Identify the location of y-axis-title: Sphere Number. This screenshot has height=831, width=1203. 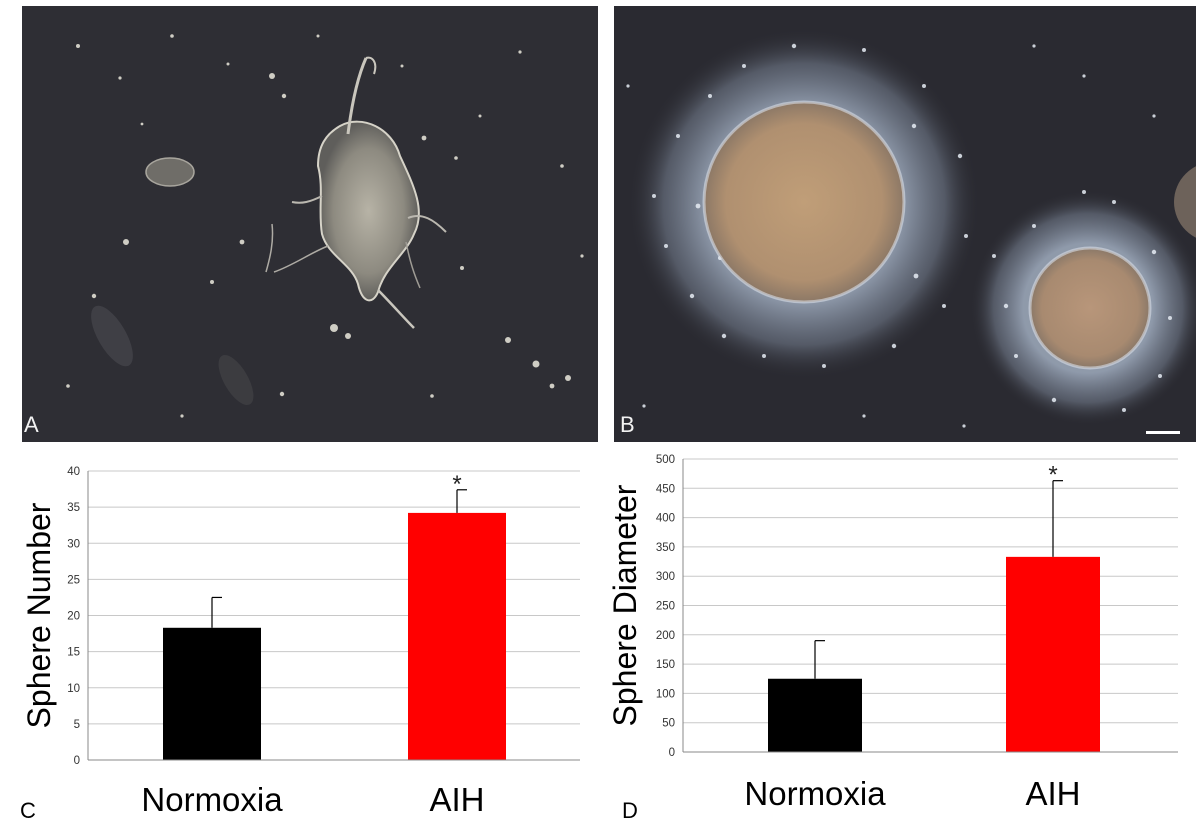
(39, 615).